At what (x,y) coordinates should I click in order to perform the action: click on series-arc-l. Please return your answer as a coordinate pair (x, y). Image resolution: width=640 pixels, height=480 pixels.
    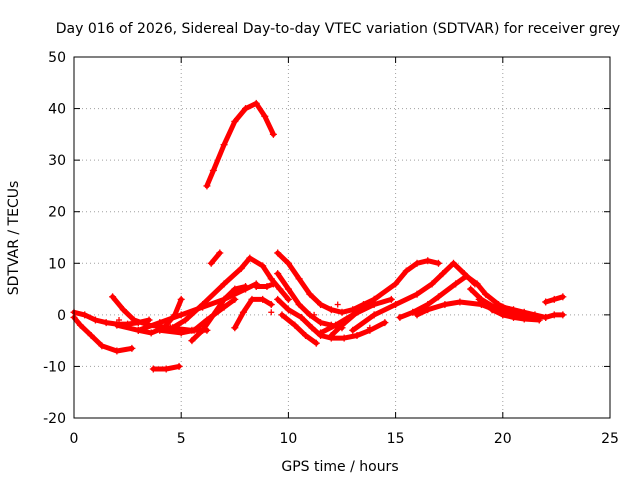
    Looking at the image, I should click on (253, 313).